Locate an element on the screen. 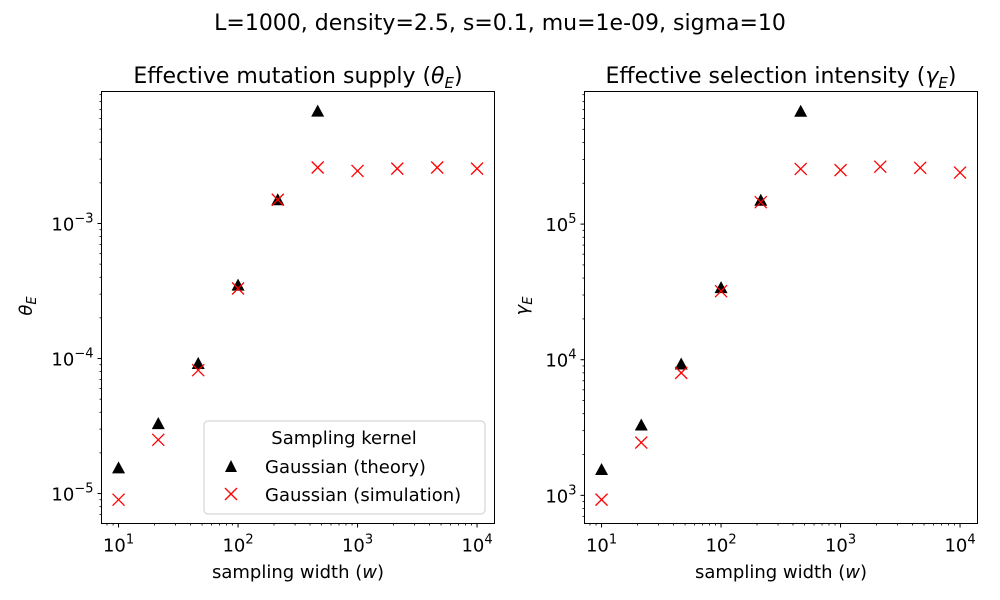  legend-entry-label: Gaussian (simulation) is located at coordinates (363, 495).